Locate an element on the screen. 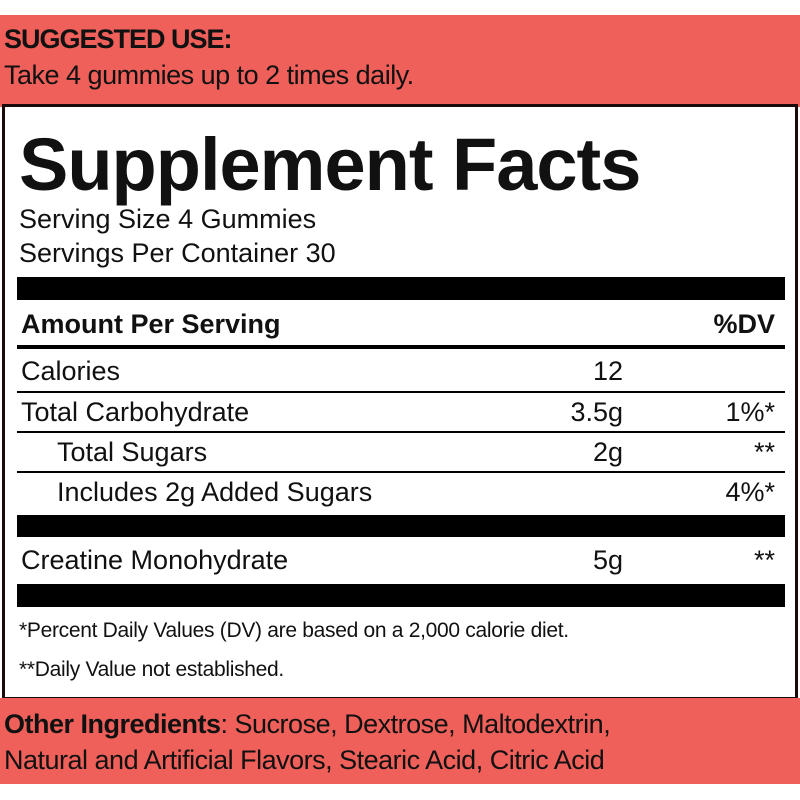  header-amount: Amount Per Serving is located at coordinates (151, 324).